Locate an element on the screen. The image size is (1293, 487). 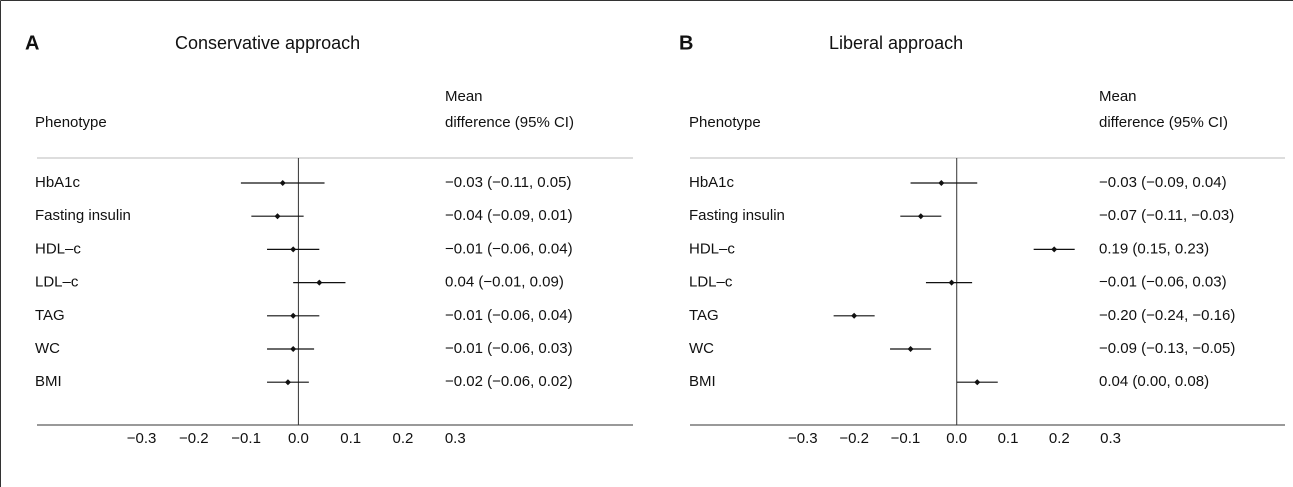
value-label: 0.19 (0.15, 0.23) is located at coordinates (1154, 248).